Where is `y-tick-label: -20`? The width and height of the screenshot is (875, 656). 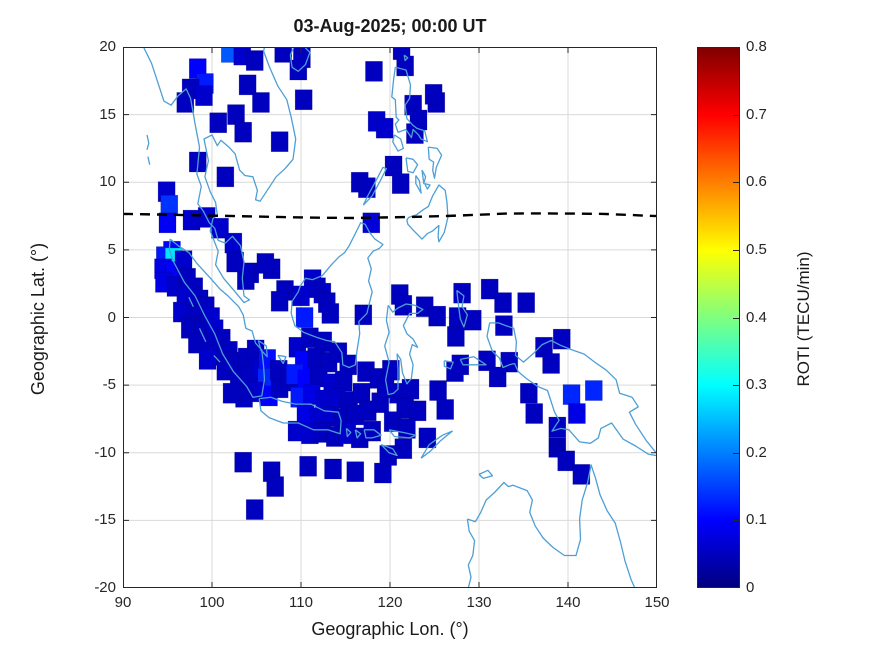
y-tick-label: -20 is located at coordinates (105, 587).